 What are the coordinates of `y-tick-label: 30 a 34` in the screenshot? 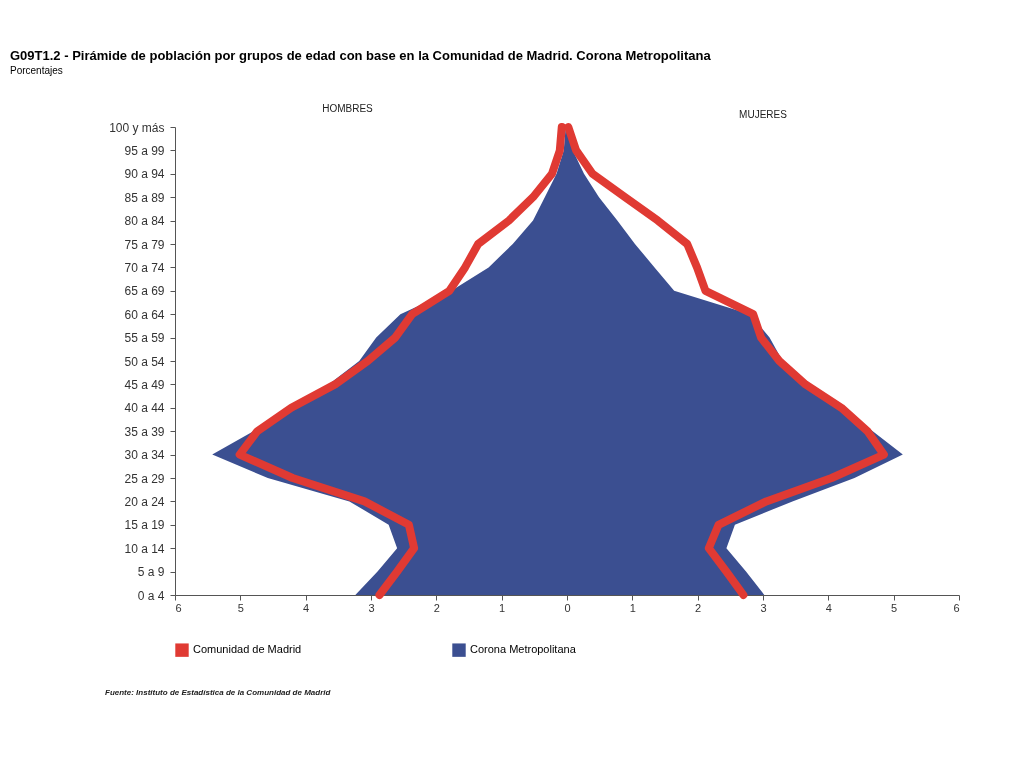 It's located at (144, 455).